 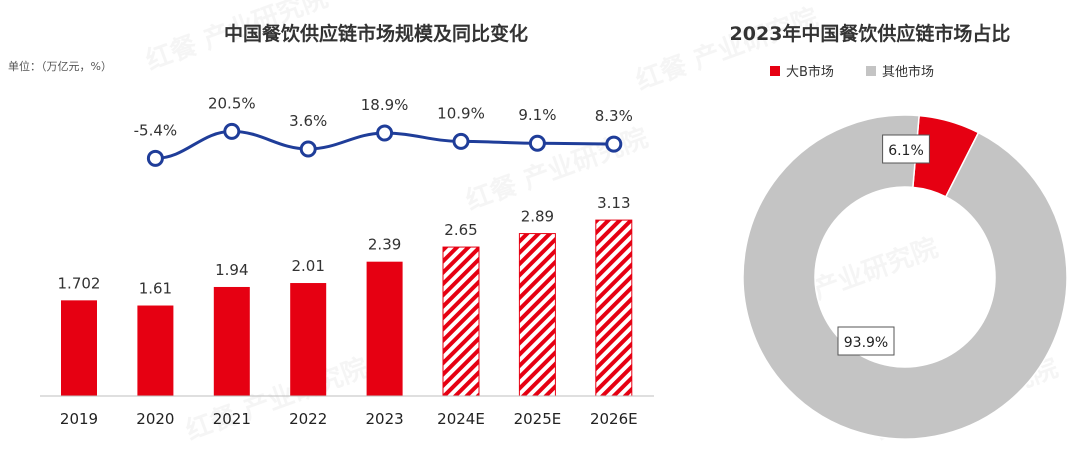 What do you see at coordinates (461, 321) in the screenshot?
I see `bar-2024E` at bounding box center [461, 321].